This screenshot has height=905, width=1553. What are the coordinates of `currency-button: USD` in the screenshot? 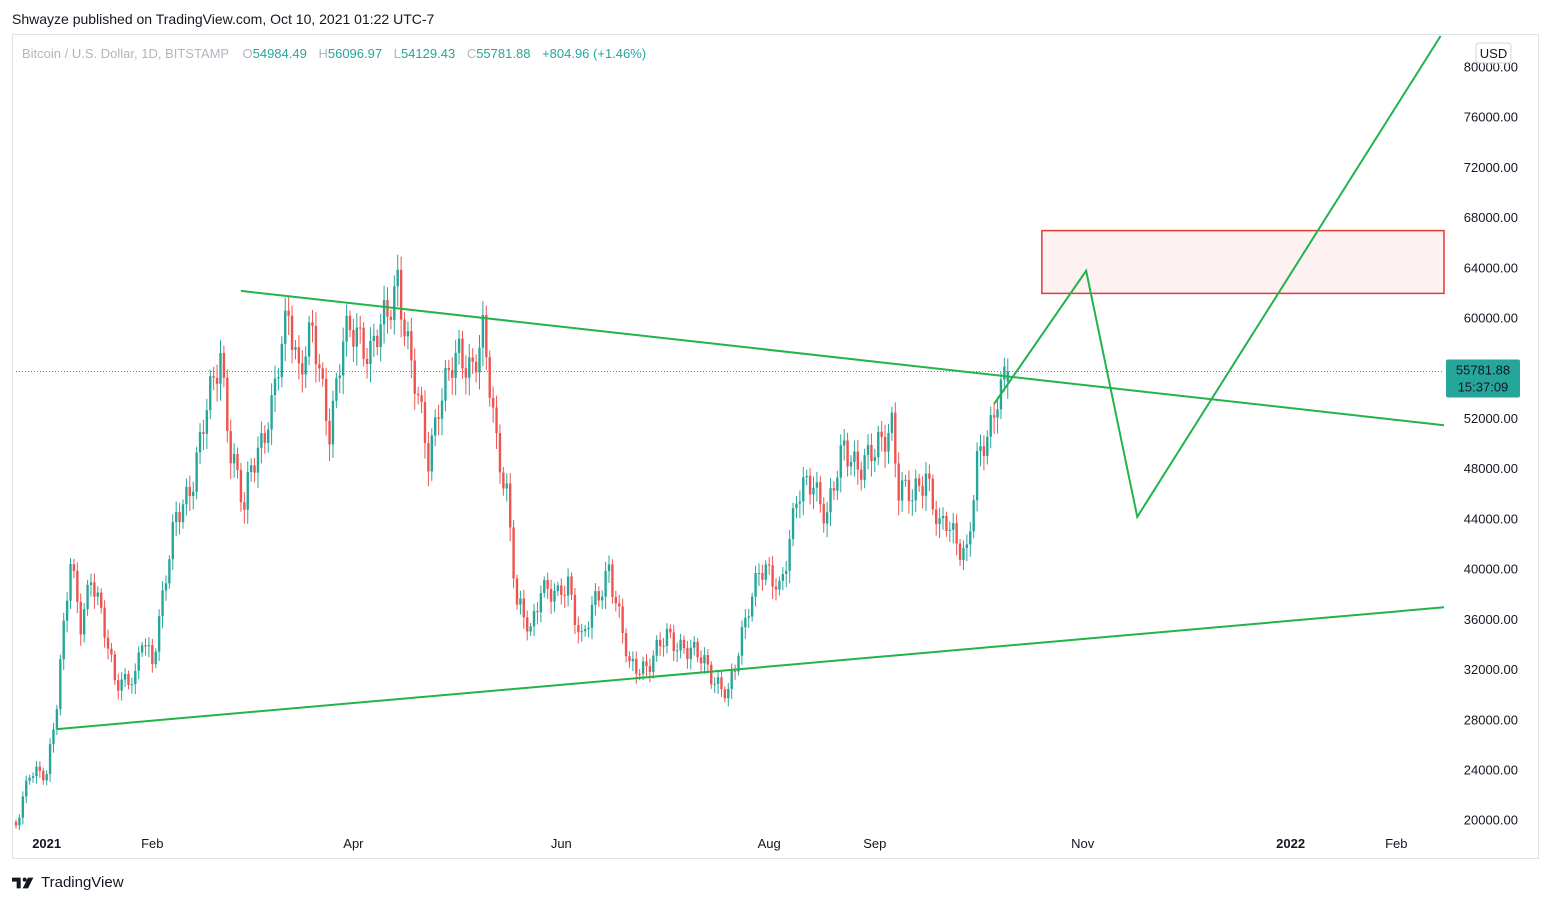 It's located at (1493, 53).